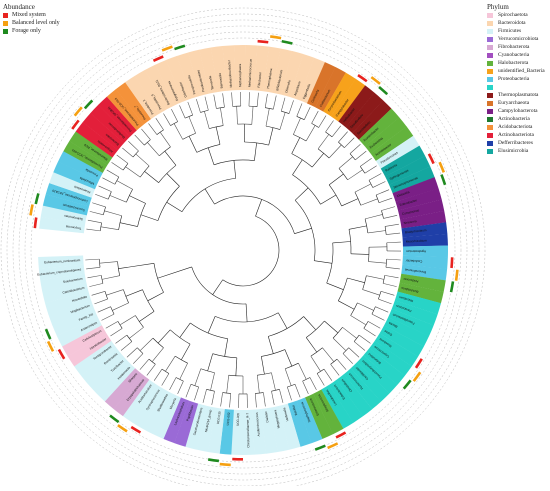 The image size is (550, 491). What do you see at coordinates (513, 79) in the screenshot?
I see `legend-label: Proteobacteria` at bounding box center [513, 79].